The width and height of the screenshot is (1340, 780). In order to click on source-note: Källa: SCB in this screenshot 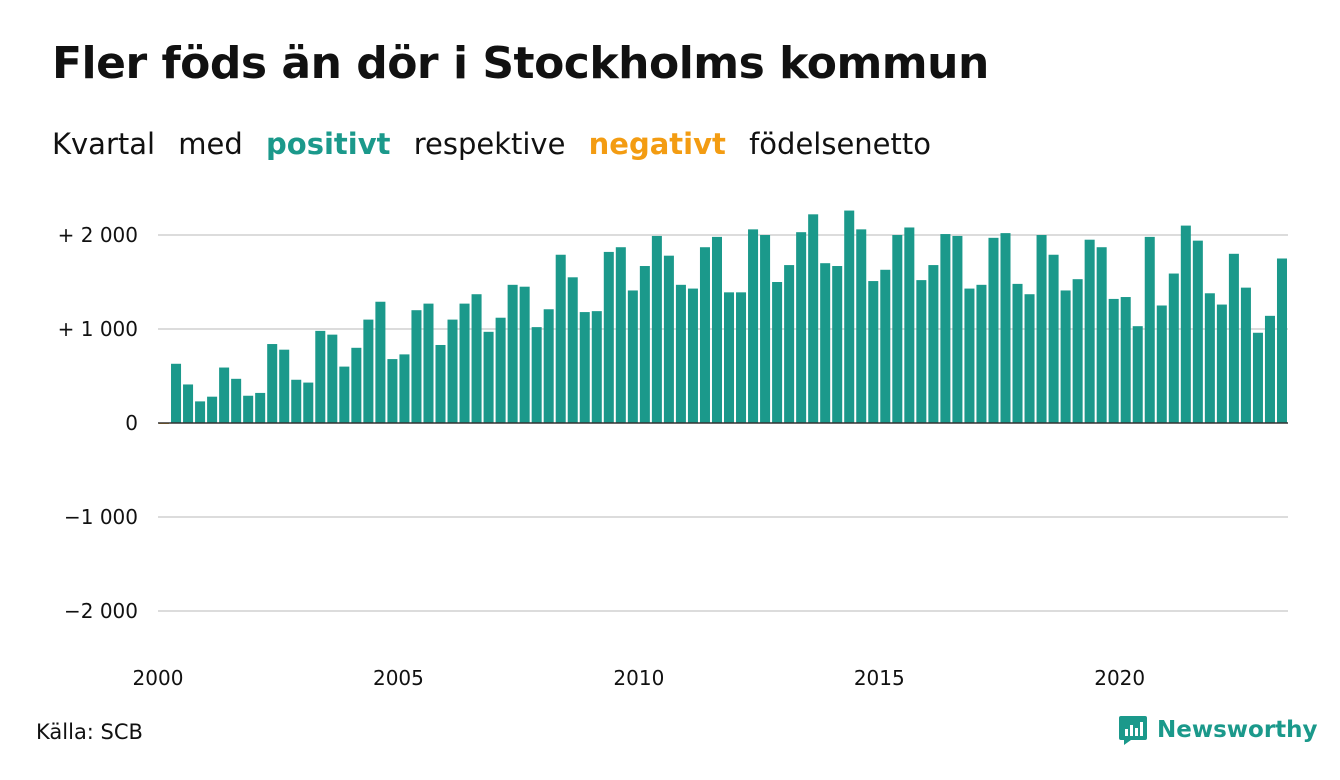, I will do `click(89, 732)`.